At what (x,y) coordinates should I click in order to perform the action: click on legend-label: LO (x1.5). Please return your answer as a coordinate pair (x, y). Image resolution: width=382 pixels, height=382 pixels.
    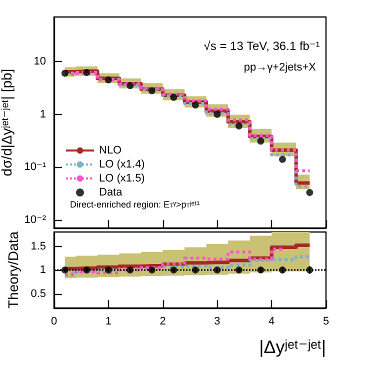
    Looking at the image, I should click on (122, 178).